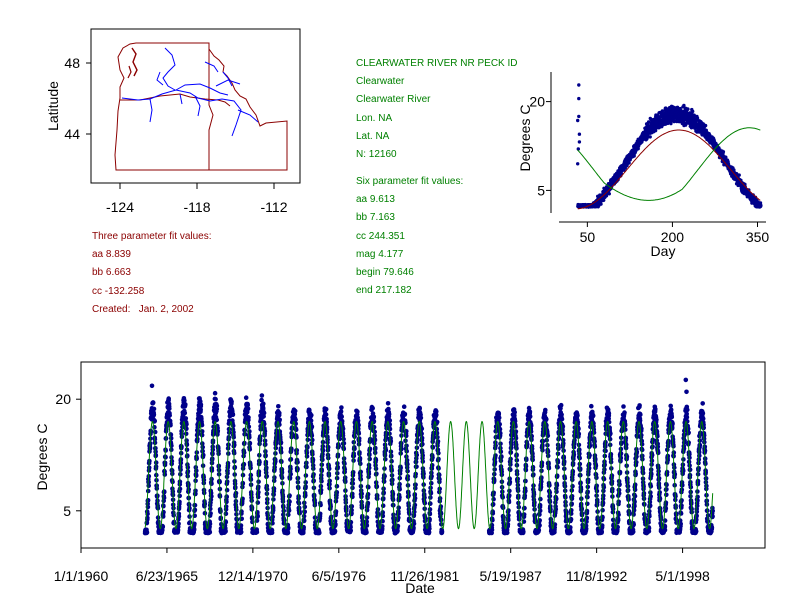 The height and width of the screenshot is (611, 792). I want to click on map-frame, so click(195, 106).